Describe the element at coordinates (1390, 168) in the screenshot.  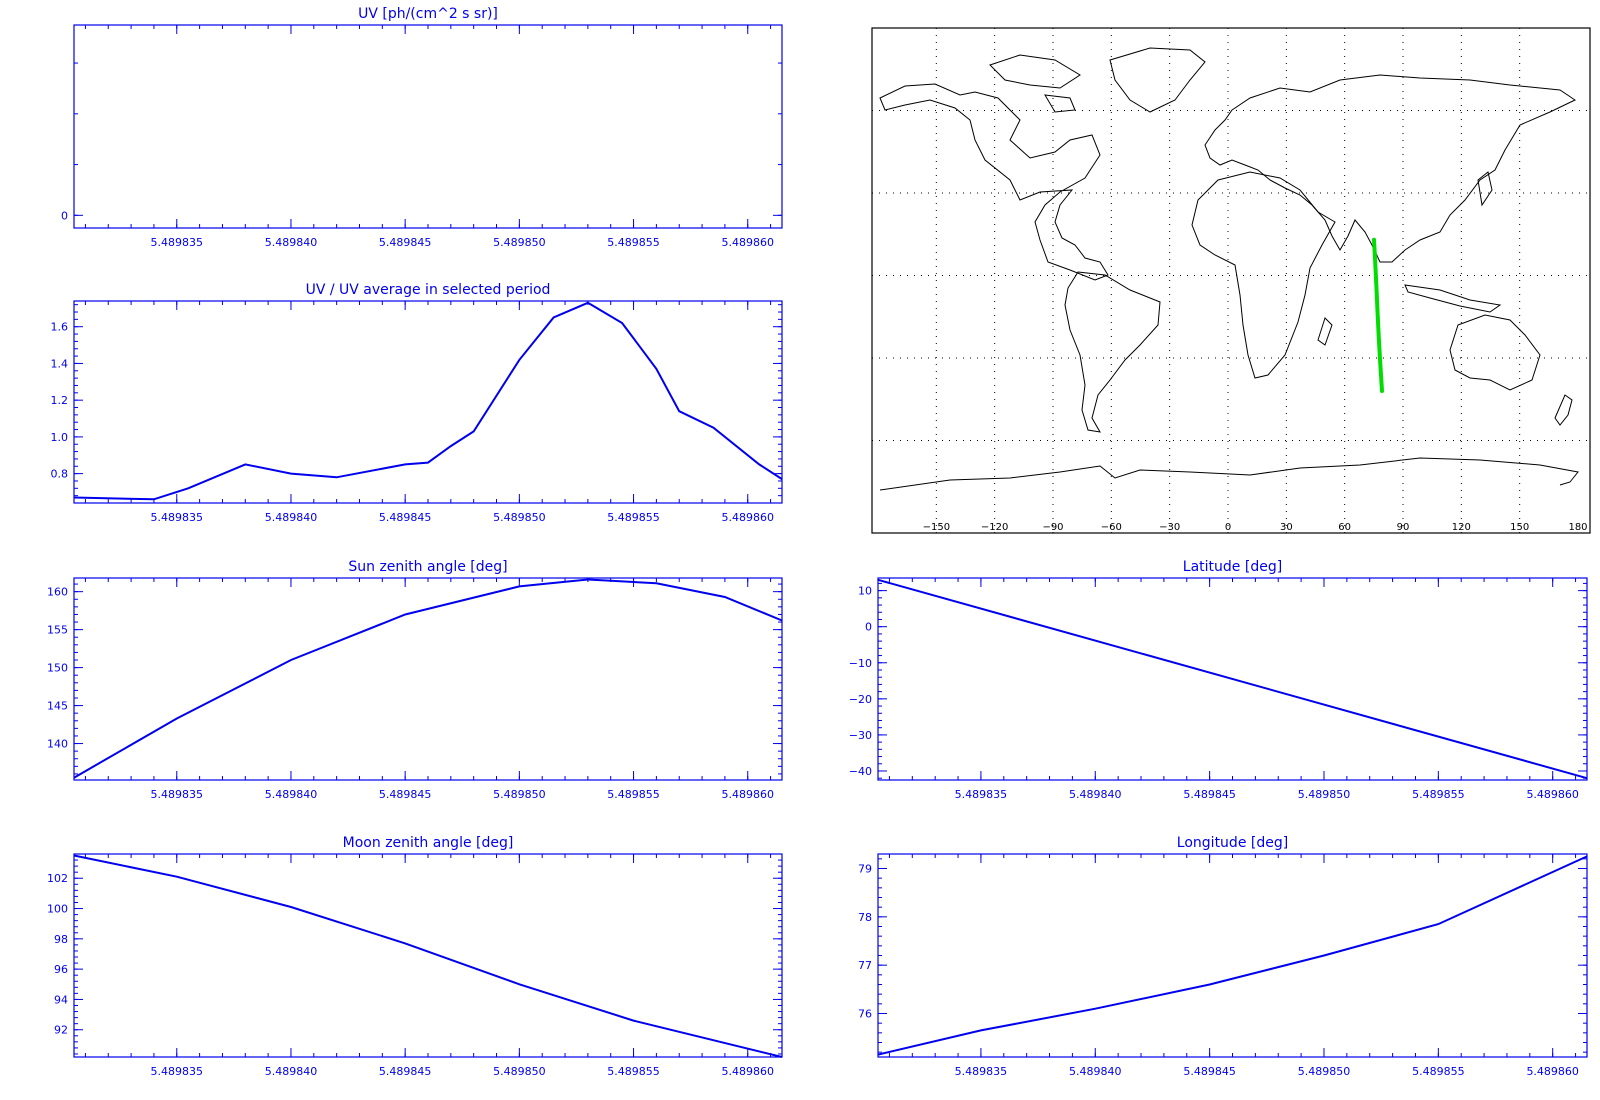
I see `coast-eurasia` at that location.